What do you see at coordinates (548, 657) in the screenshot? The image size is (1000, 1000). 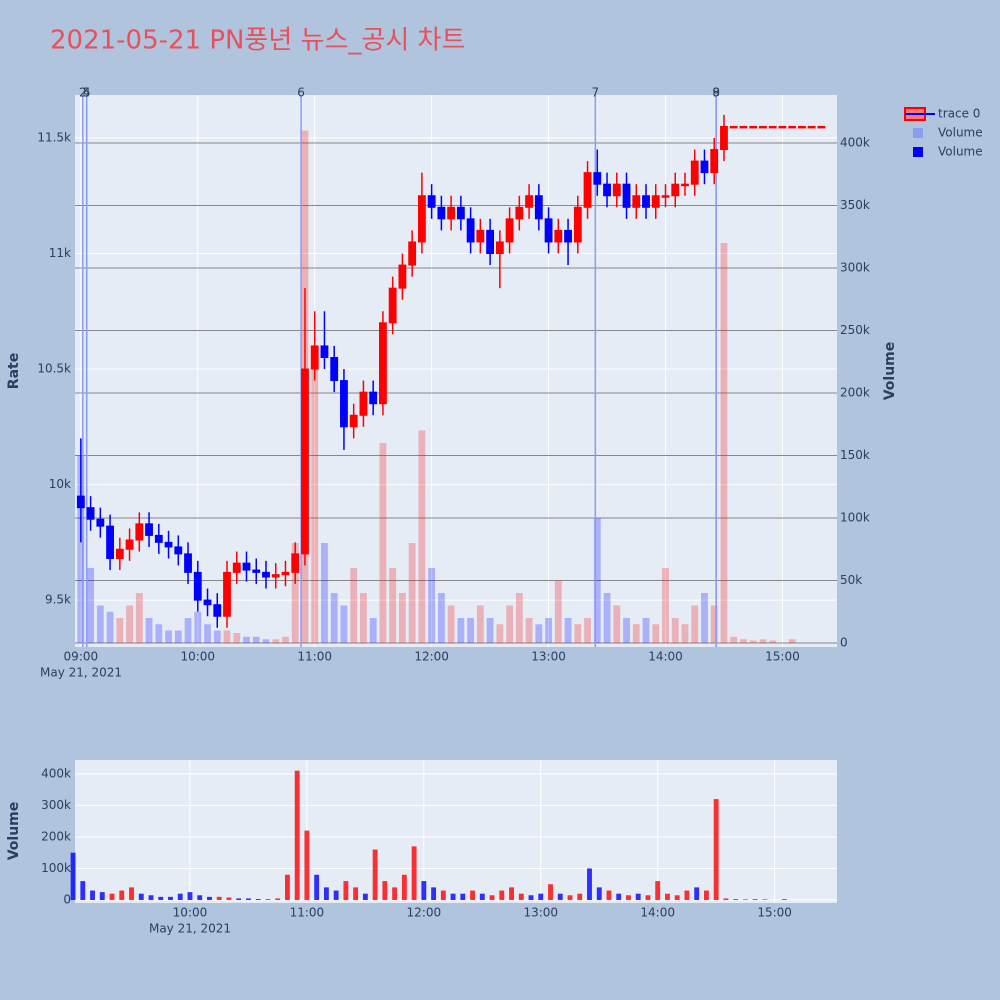 I see `x-tick-label: 13:00` at bounding box center [548, 657].